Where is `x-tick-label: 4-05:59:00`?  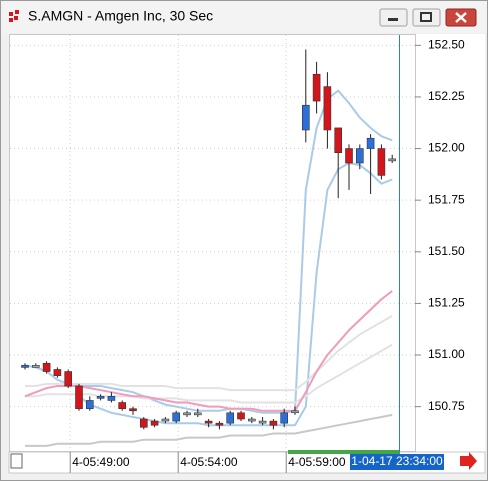
x-tick-label: 4-05:59:00 is located at coordinates (317, 462).